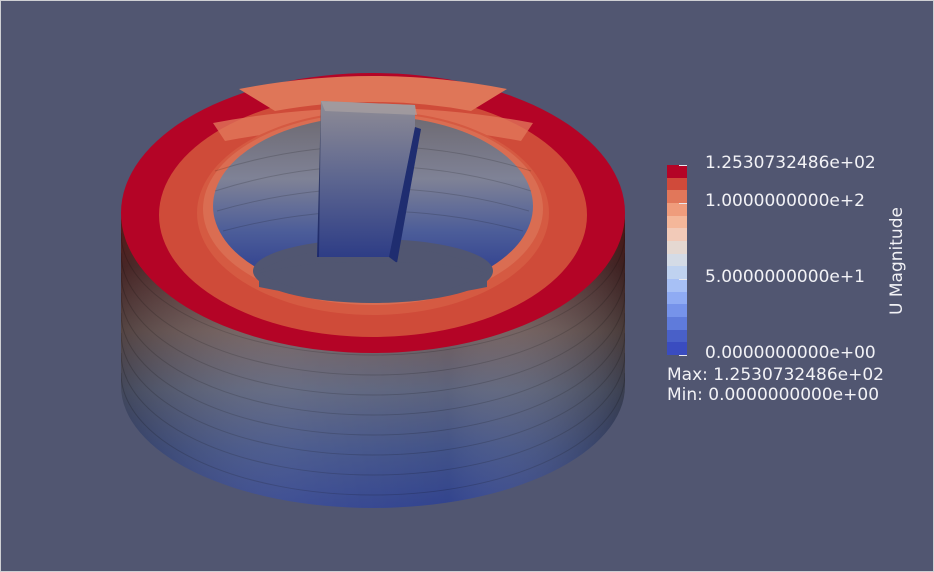 This screenshot has width=934, height=572. What do you see at coordinates (790, 163) in the screenshot?
I see `legend-tick-label-max: 1.2530732486e+02` at bounding box center [790, 163].